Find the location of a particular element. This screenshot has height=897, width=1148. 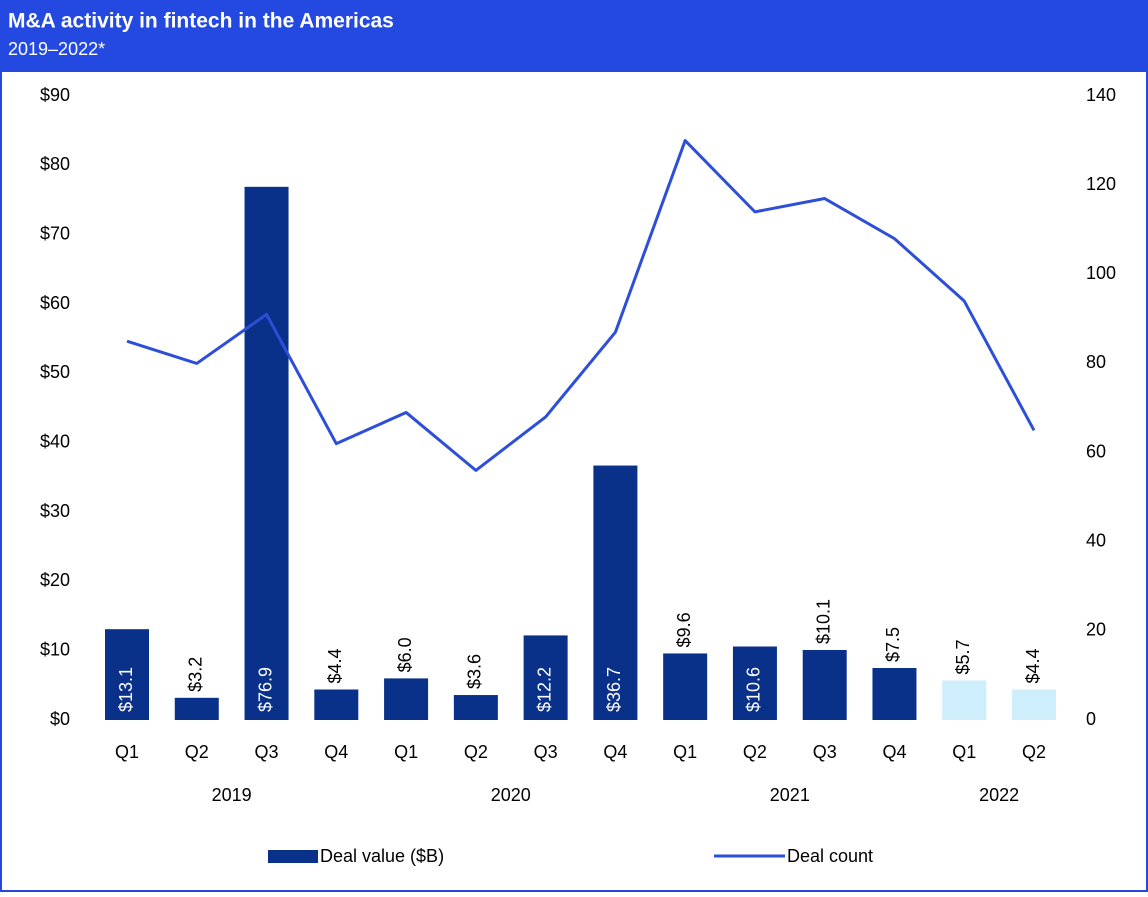

y2-tick-label: 120 is located at coordinates (1101, 184).